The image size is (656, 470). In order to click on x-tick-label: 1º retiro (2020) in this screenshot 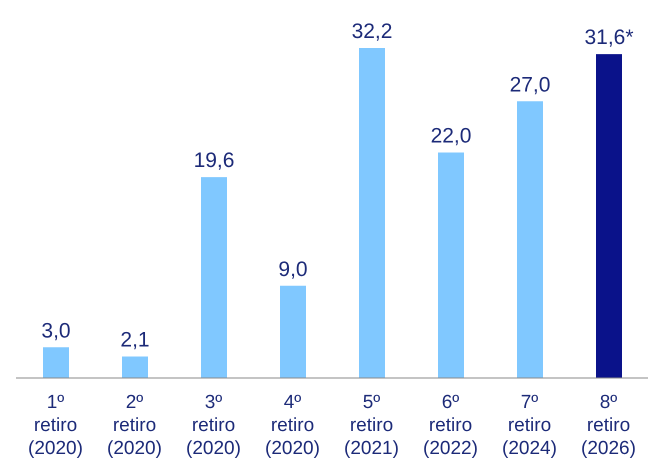, I will do `click(55, 425)`.